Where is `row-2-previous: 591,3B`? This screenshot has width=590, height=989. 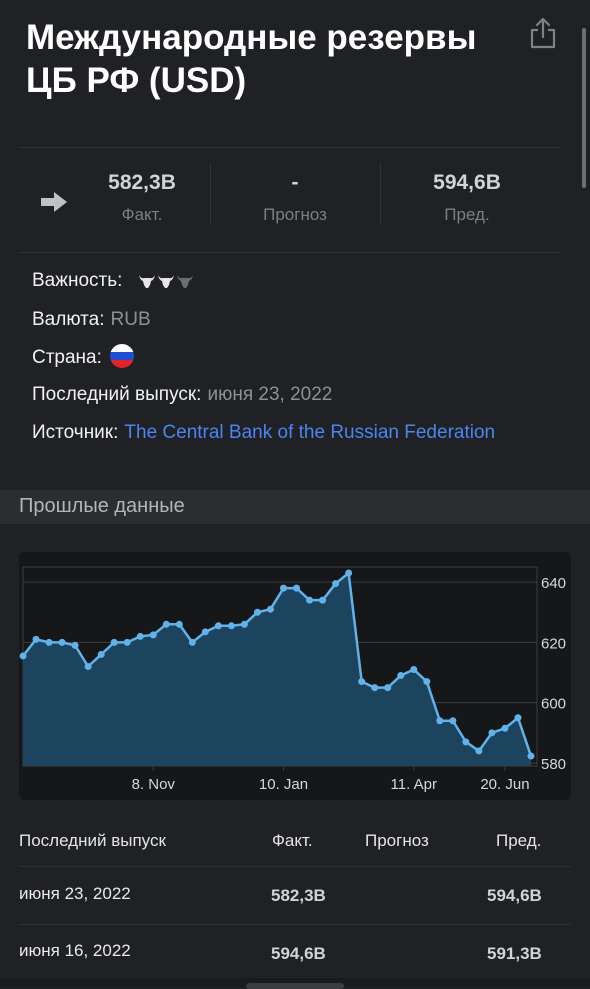
row-2-previous: 591,3B is located at coordinates (514, 953).